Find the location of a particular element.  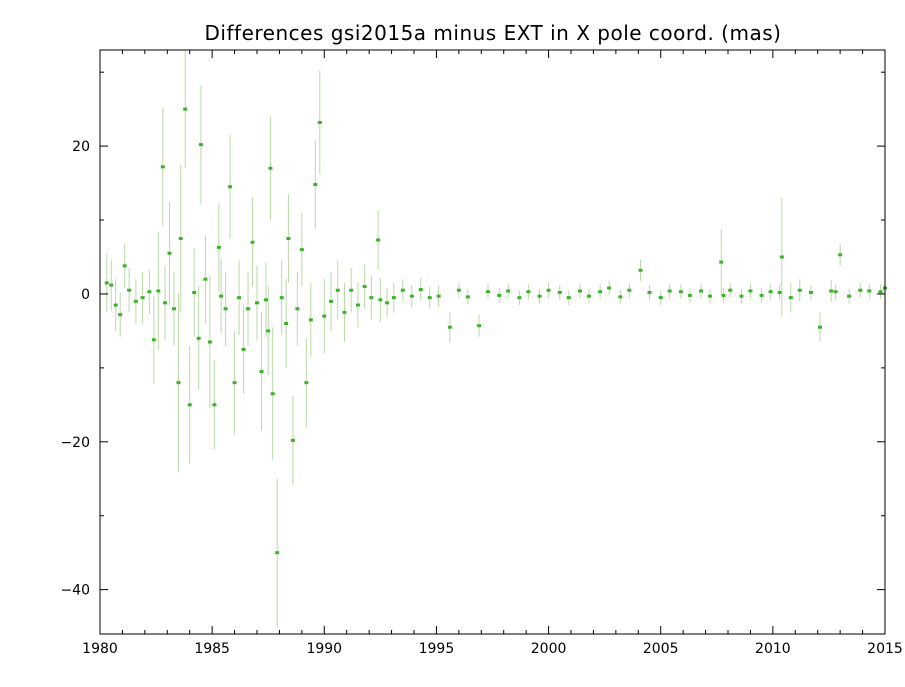

x-tick-label: 1980 is located at coordinates (100, 649).